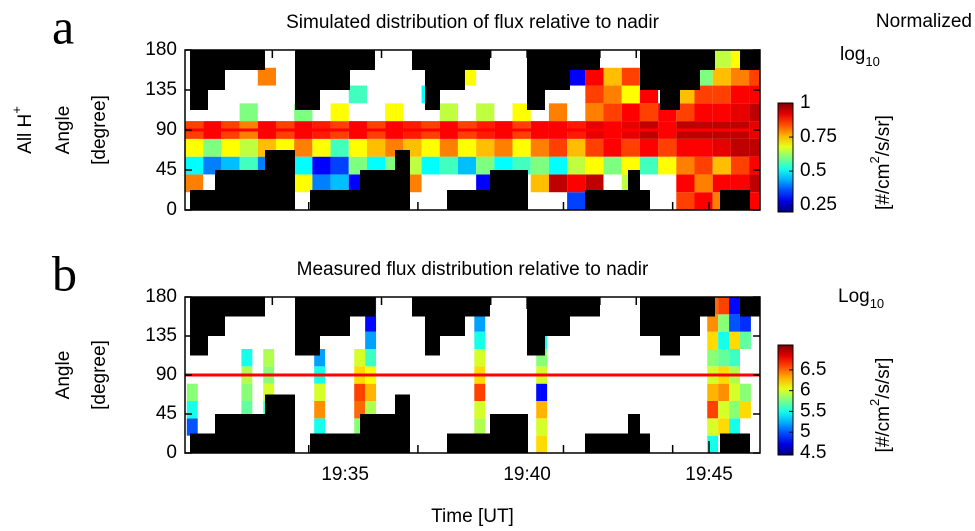  Describe the element at coordinates (874, 159) in the screenshot. I see `units-sup: 2` at that location.